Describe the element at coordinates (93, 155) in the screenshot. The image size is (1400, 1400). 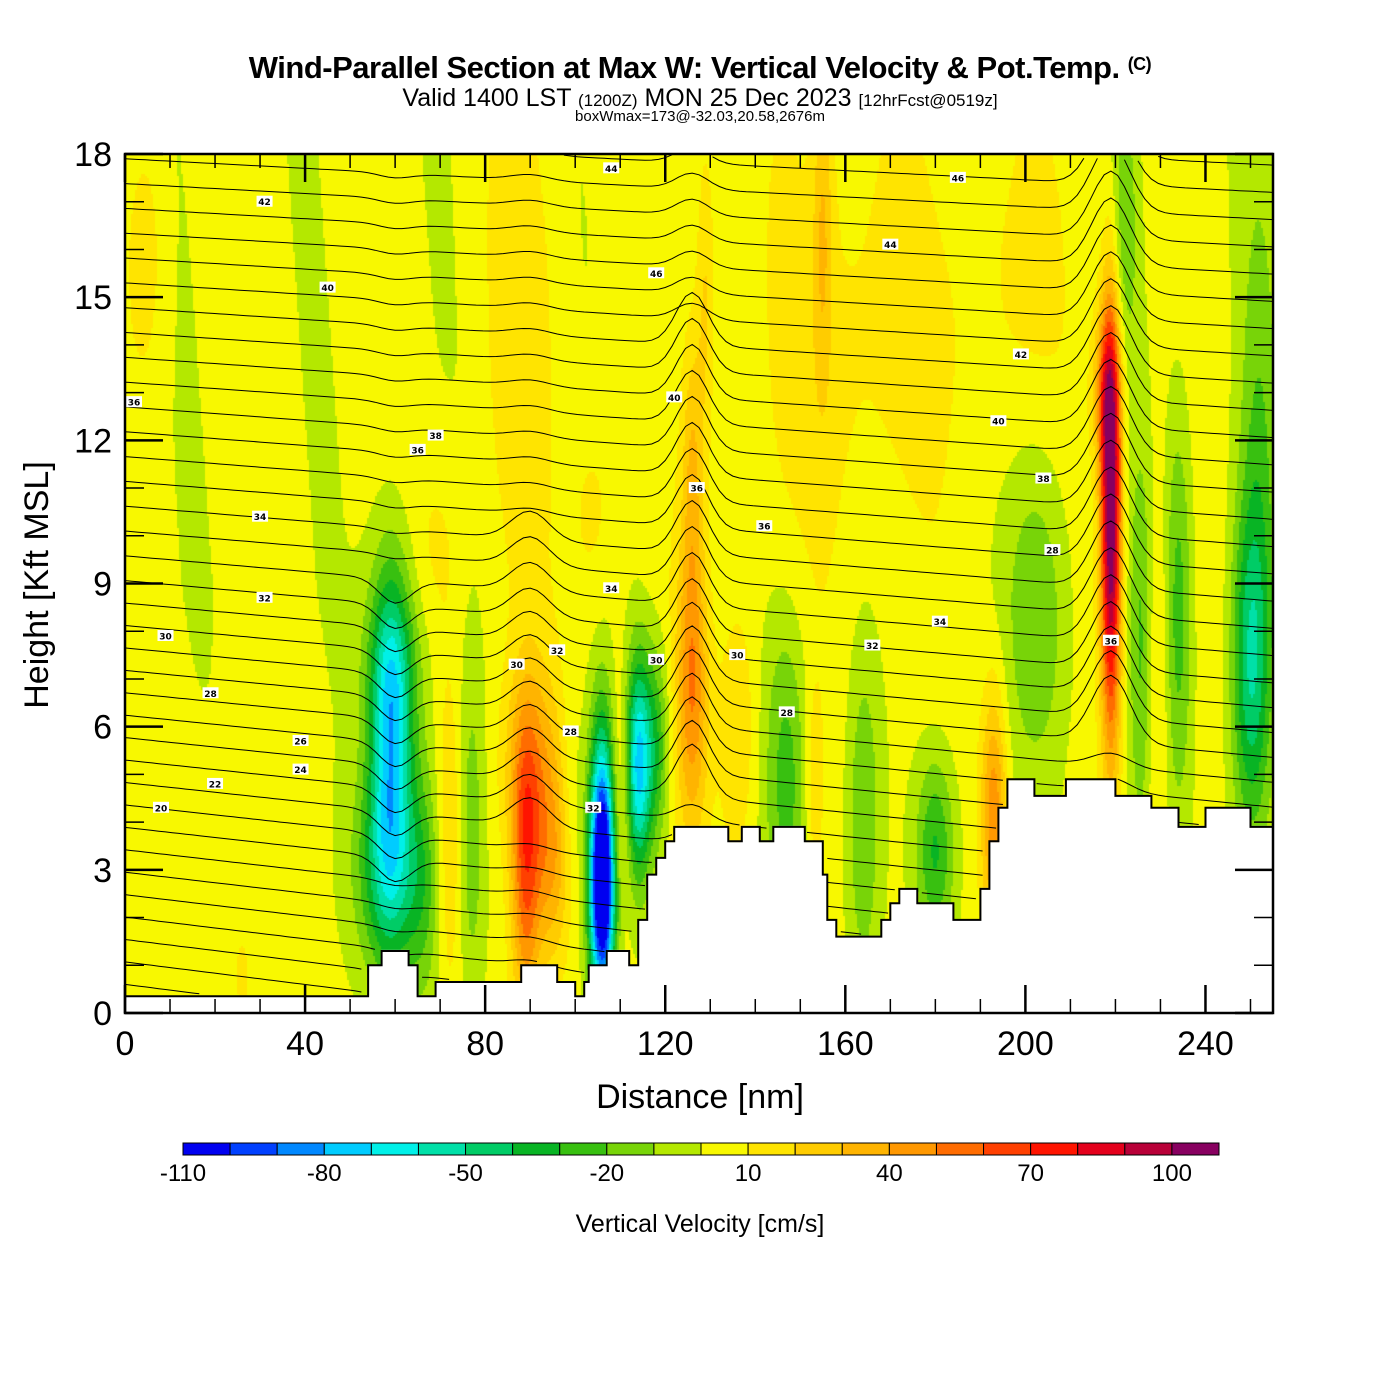
I see `y-tick-label: 18` at that location.